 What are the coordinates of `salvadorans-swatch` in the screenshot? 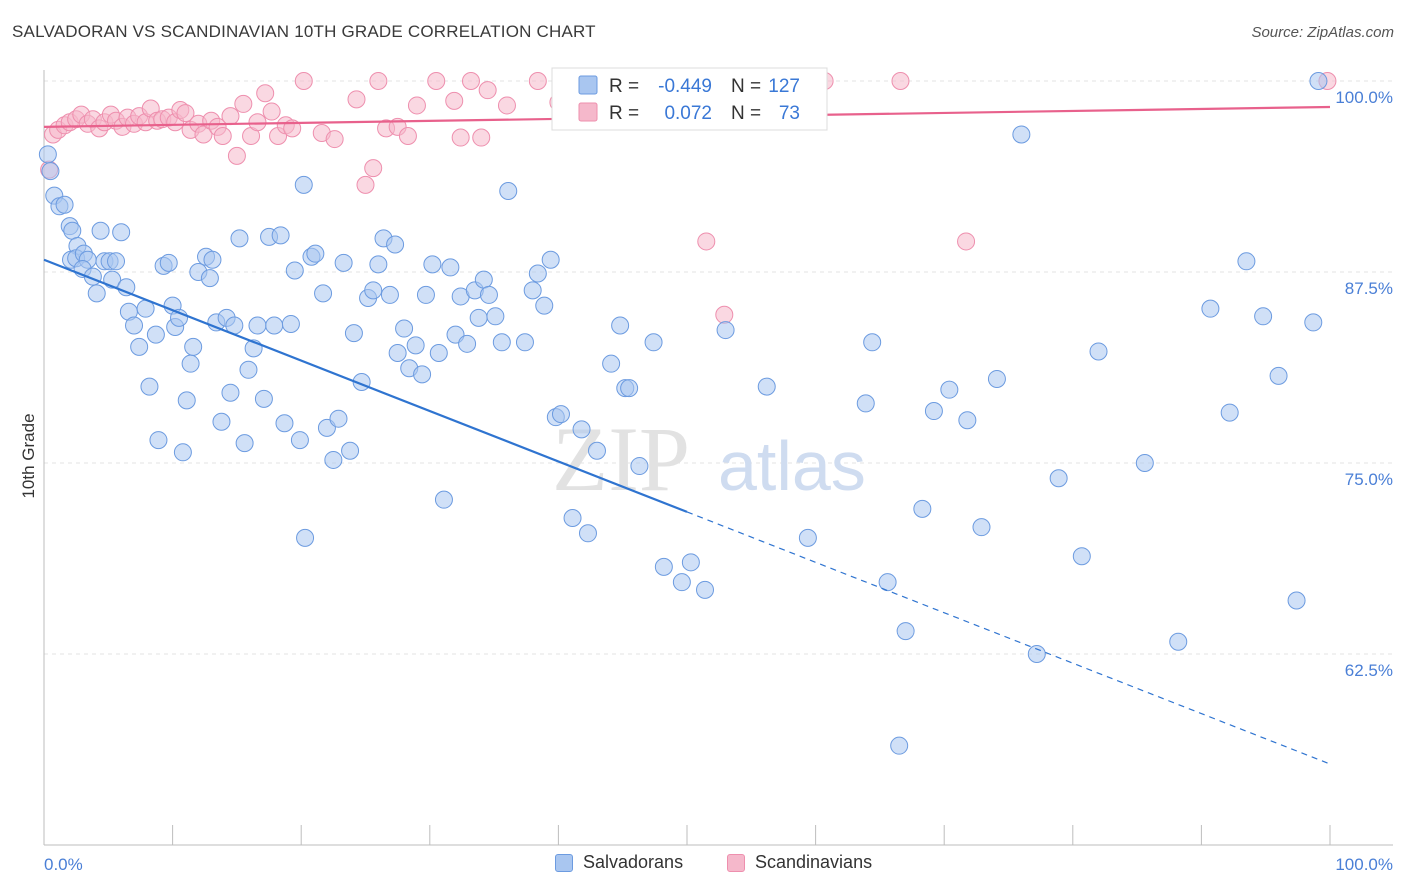 It's located at (564, 862).